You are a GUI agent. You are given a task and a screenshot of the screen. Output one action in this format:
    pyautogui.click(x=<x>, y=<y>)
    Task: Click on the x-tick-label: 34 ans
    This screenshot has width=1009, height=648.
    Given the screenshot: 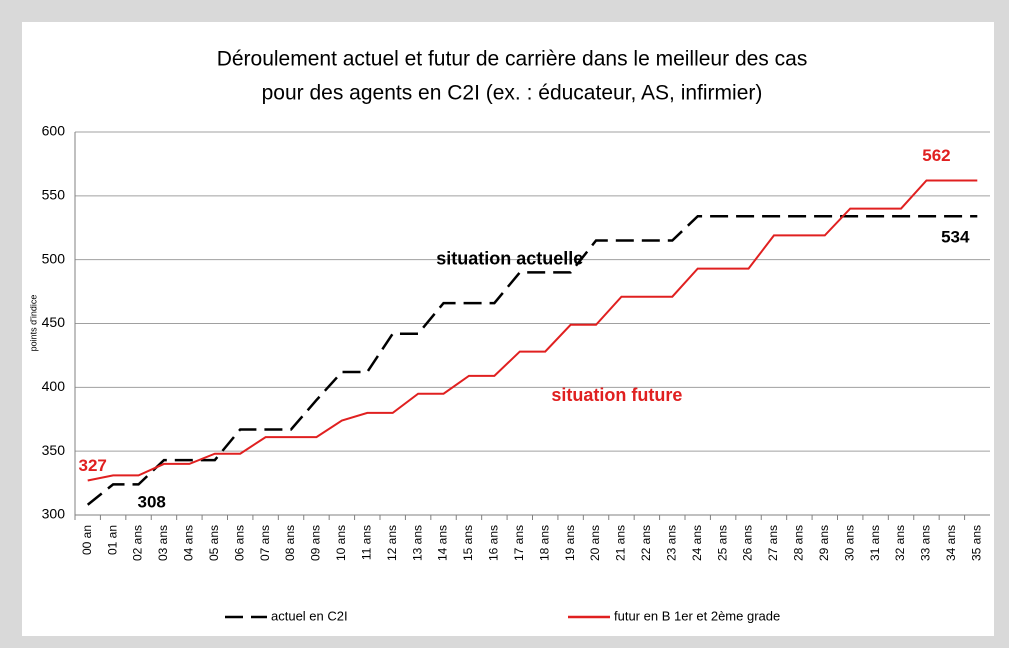 What is the action you would take?
    pyautogui.click(x=951, y=543)
    